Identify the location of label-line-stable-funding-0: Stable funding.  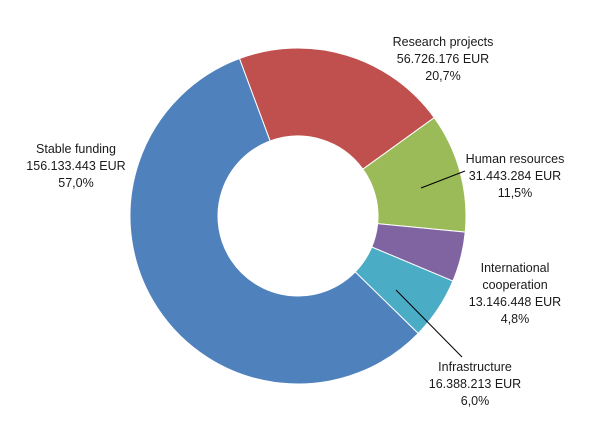
(76, 149).